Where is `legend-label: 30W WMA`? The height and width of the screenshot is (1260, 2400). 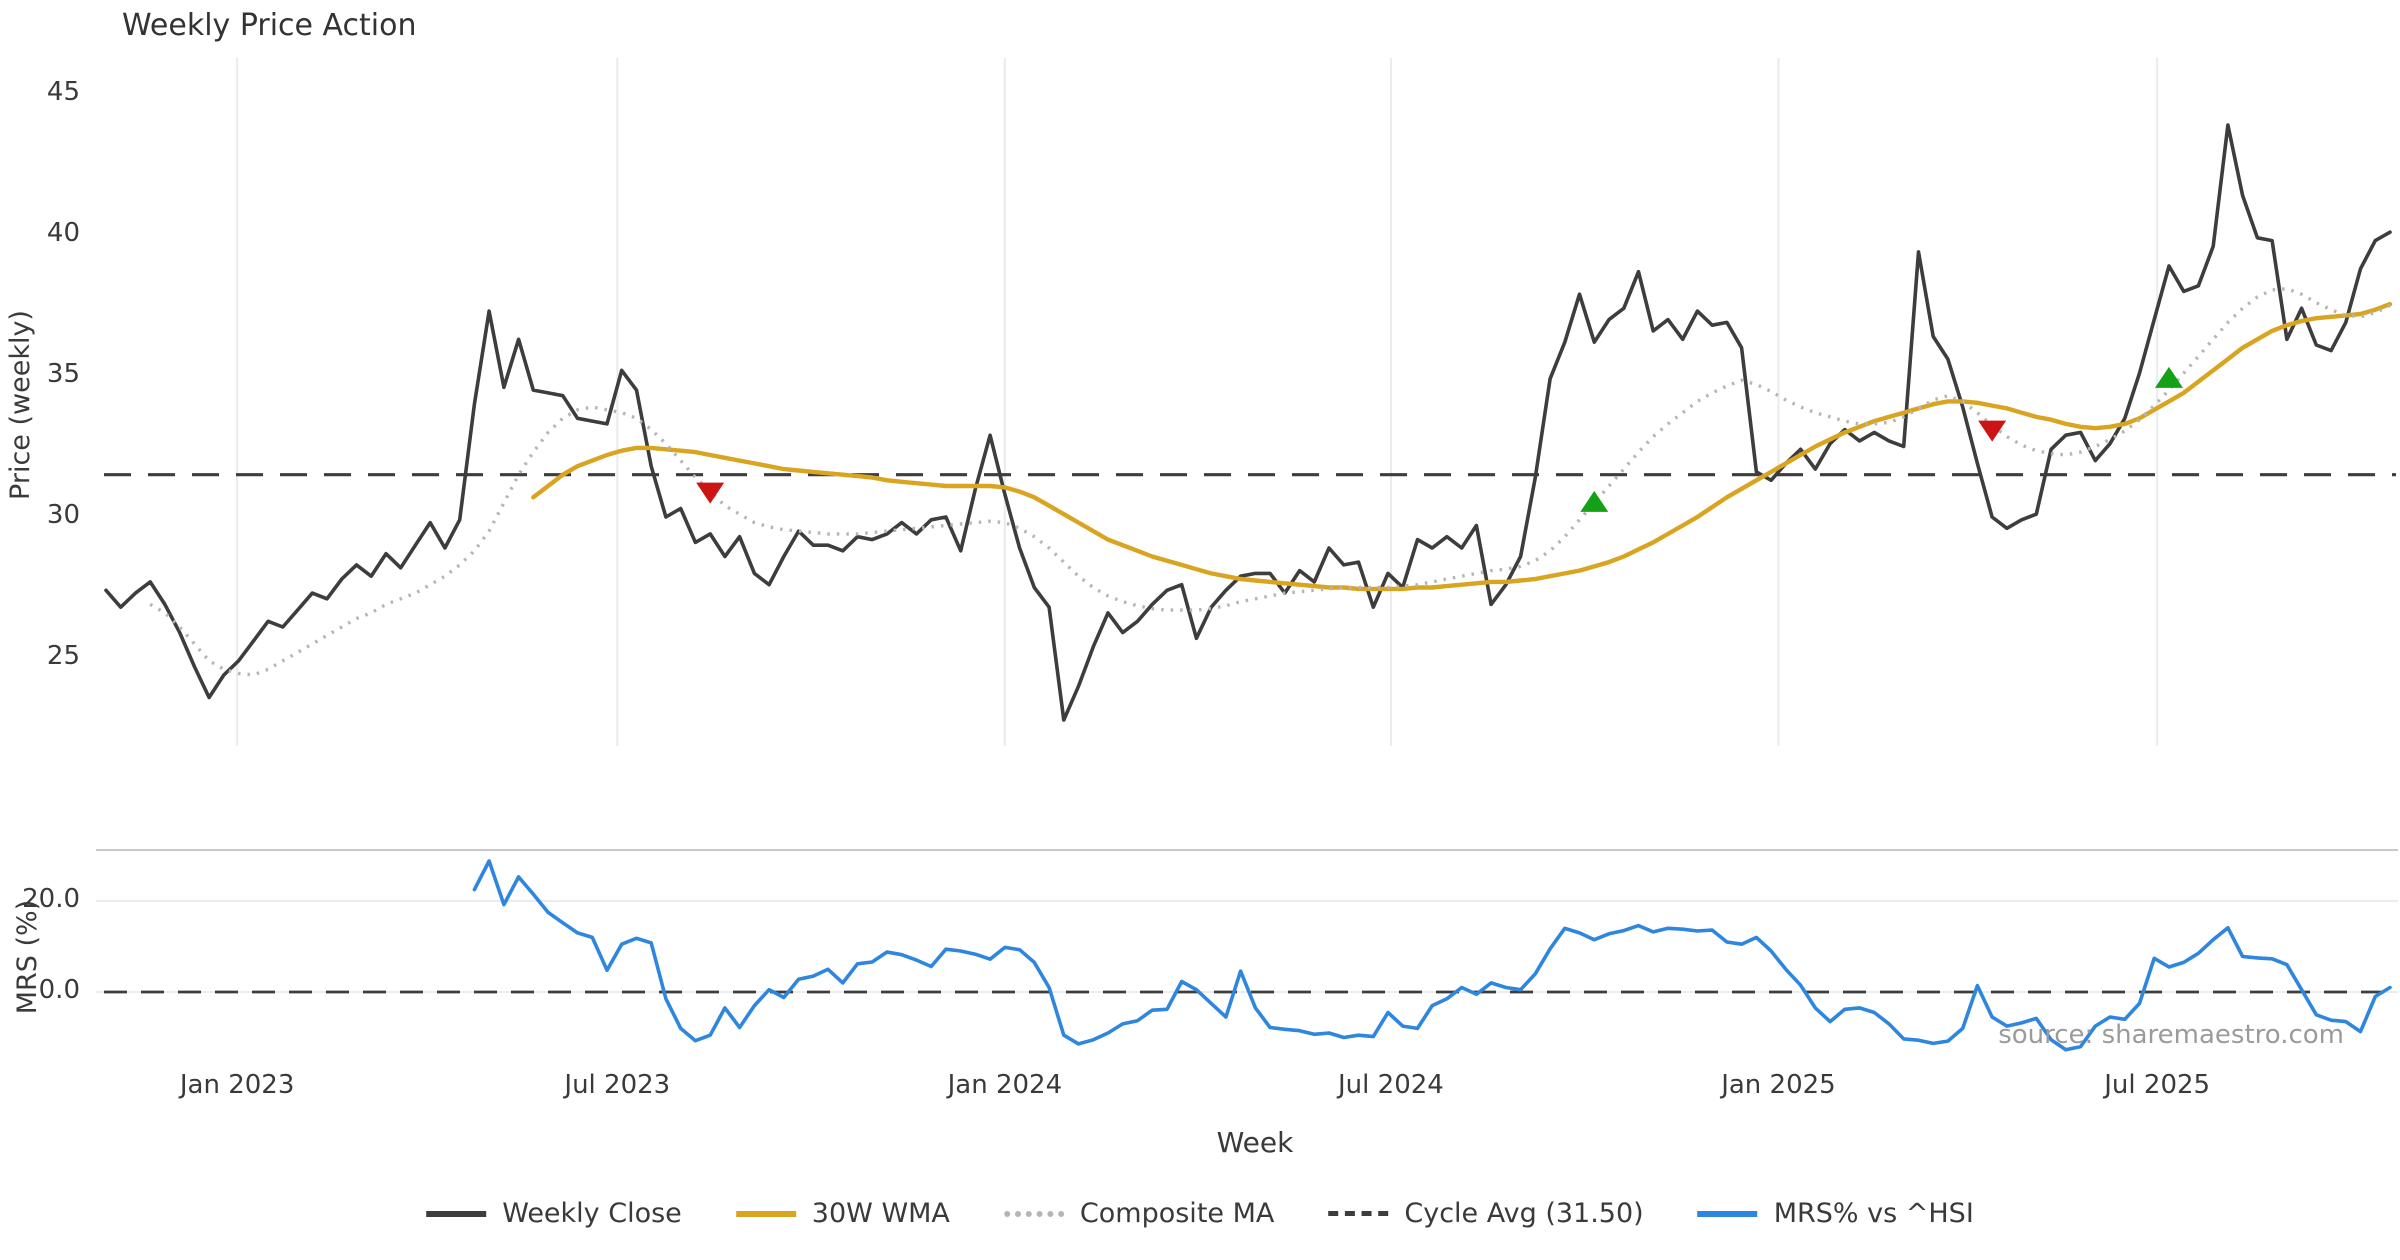 legend-label: 30W WMA is located at coordinates (880, 1213).